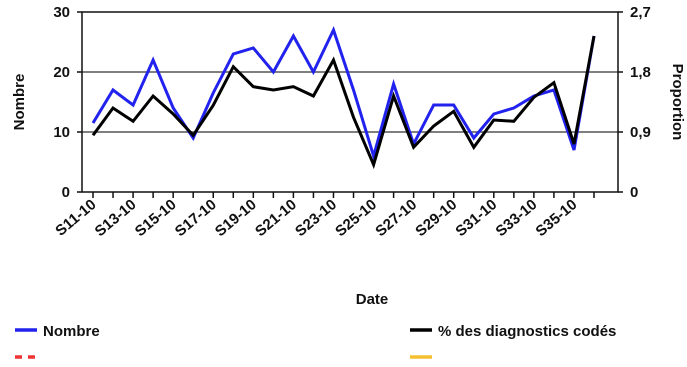  Describe the element at coordinates (71, 331) in the screenshot. I see `legend-label-1: Nombre` at that location.